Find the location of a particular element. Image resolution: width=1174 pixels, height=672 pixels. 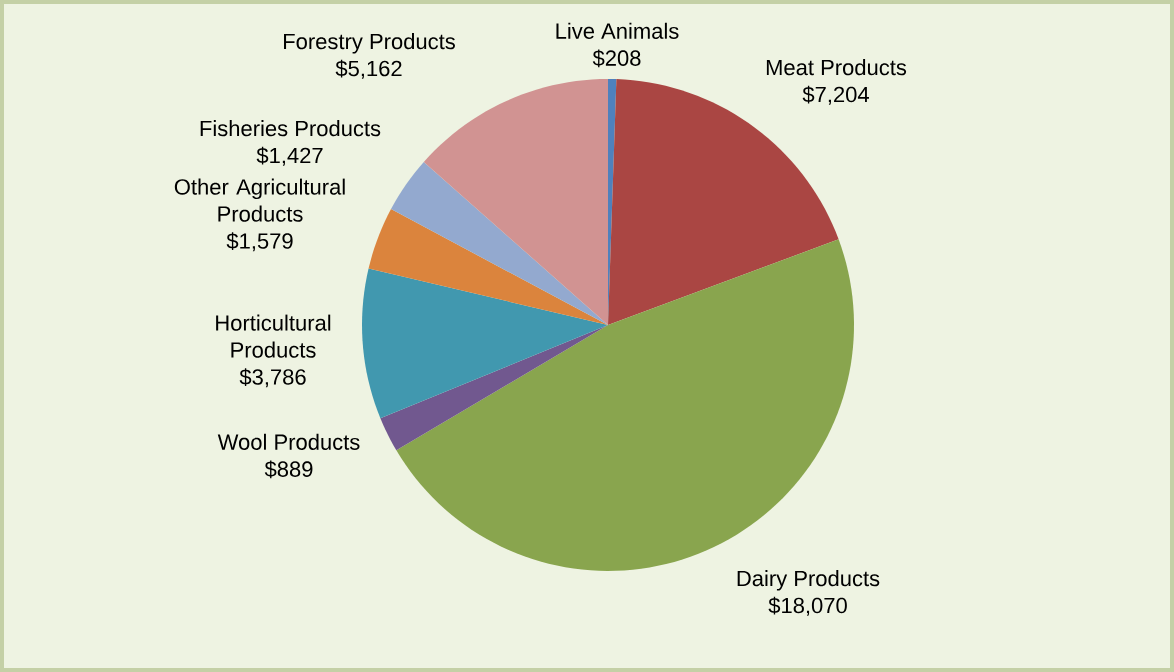

slice-label: Meat Products is located at coordinates (836, 67).